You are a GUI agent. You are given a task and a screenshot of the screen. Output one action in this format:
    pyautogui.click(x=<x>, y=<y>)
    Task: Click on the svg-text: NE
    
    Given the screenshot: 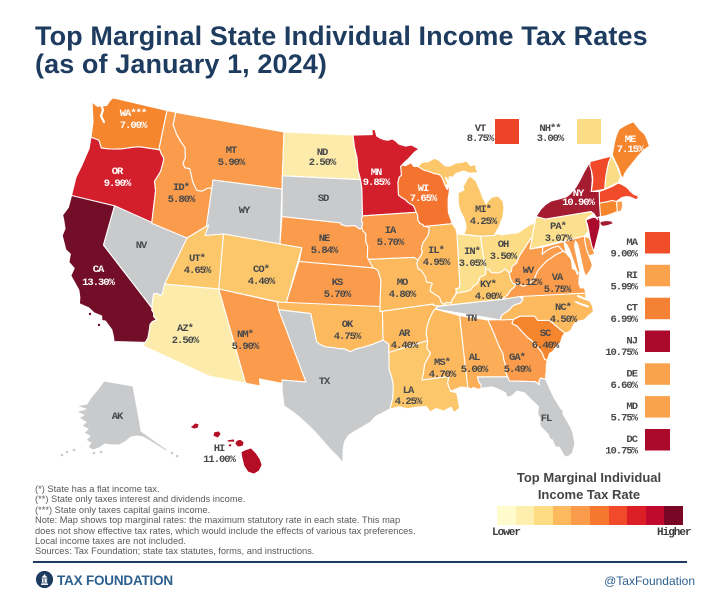 What is the action you would take?
    pyautogui.click(x=324, y=239)
    